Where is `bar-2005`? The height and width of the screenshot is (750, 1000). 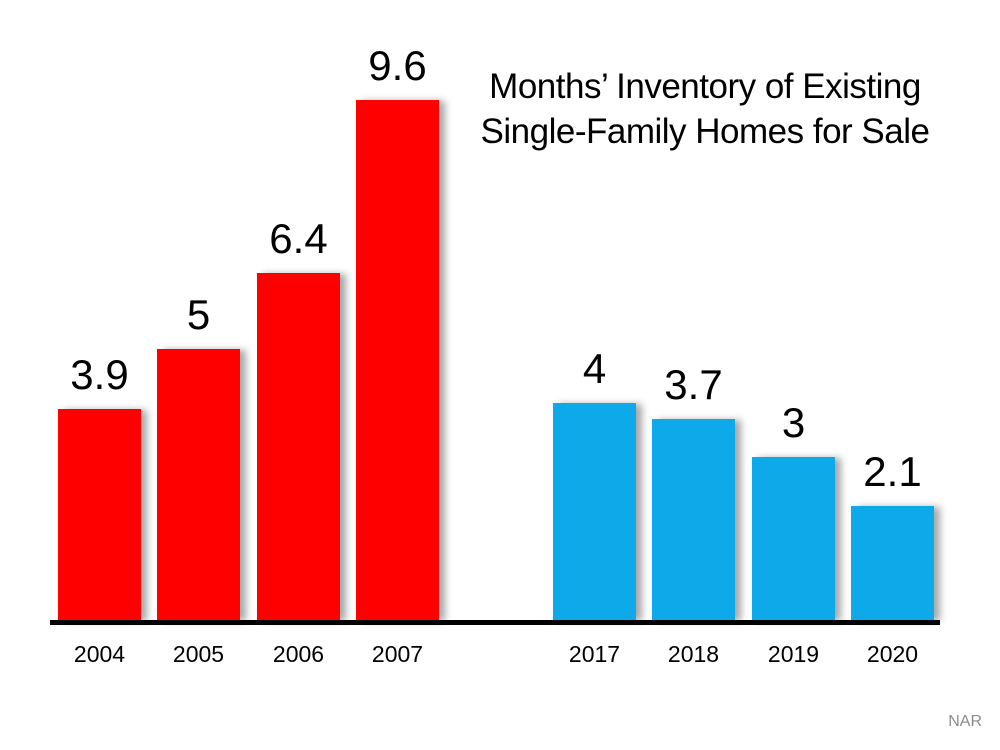
bar-2005 is located at coordinates (198, 484).